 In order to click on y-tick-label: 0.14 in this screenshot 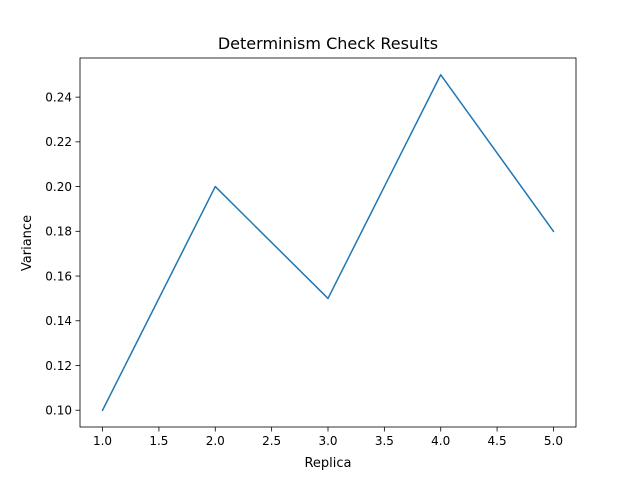, I will do `click(58, 321)`.